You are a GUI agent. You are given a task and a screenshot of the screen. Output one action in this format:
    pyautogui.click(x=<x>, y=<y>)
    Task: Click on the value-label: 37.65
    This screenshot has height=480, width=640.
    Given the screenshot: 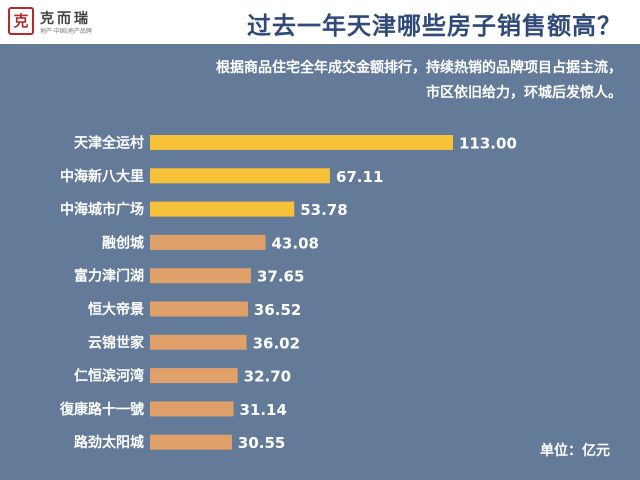 What is the action you would take?
    pyautogui.click(x=280, y=277)
    